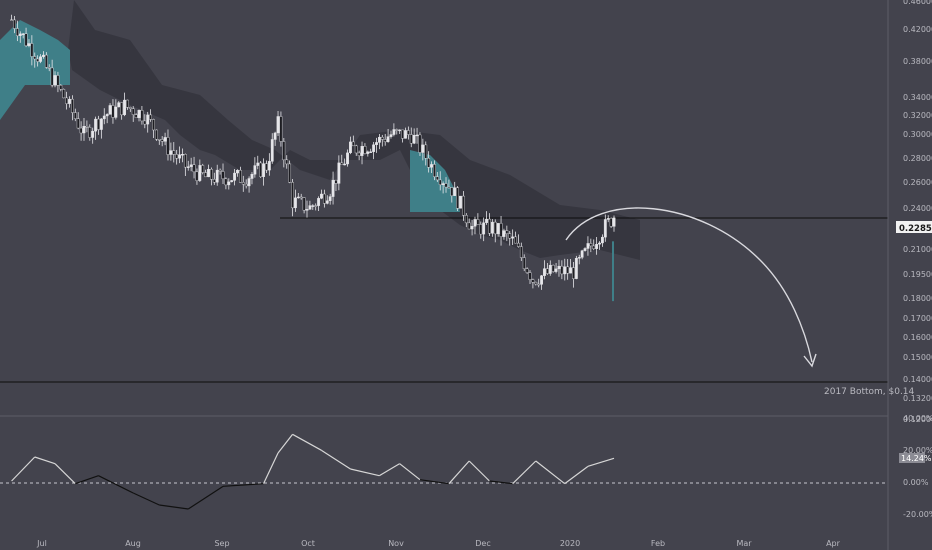 The width and height of the screenshot is (932, 550). I want to click on projection-arc, so click(689, 285).